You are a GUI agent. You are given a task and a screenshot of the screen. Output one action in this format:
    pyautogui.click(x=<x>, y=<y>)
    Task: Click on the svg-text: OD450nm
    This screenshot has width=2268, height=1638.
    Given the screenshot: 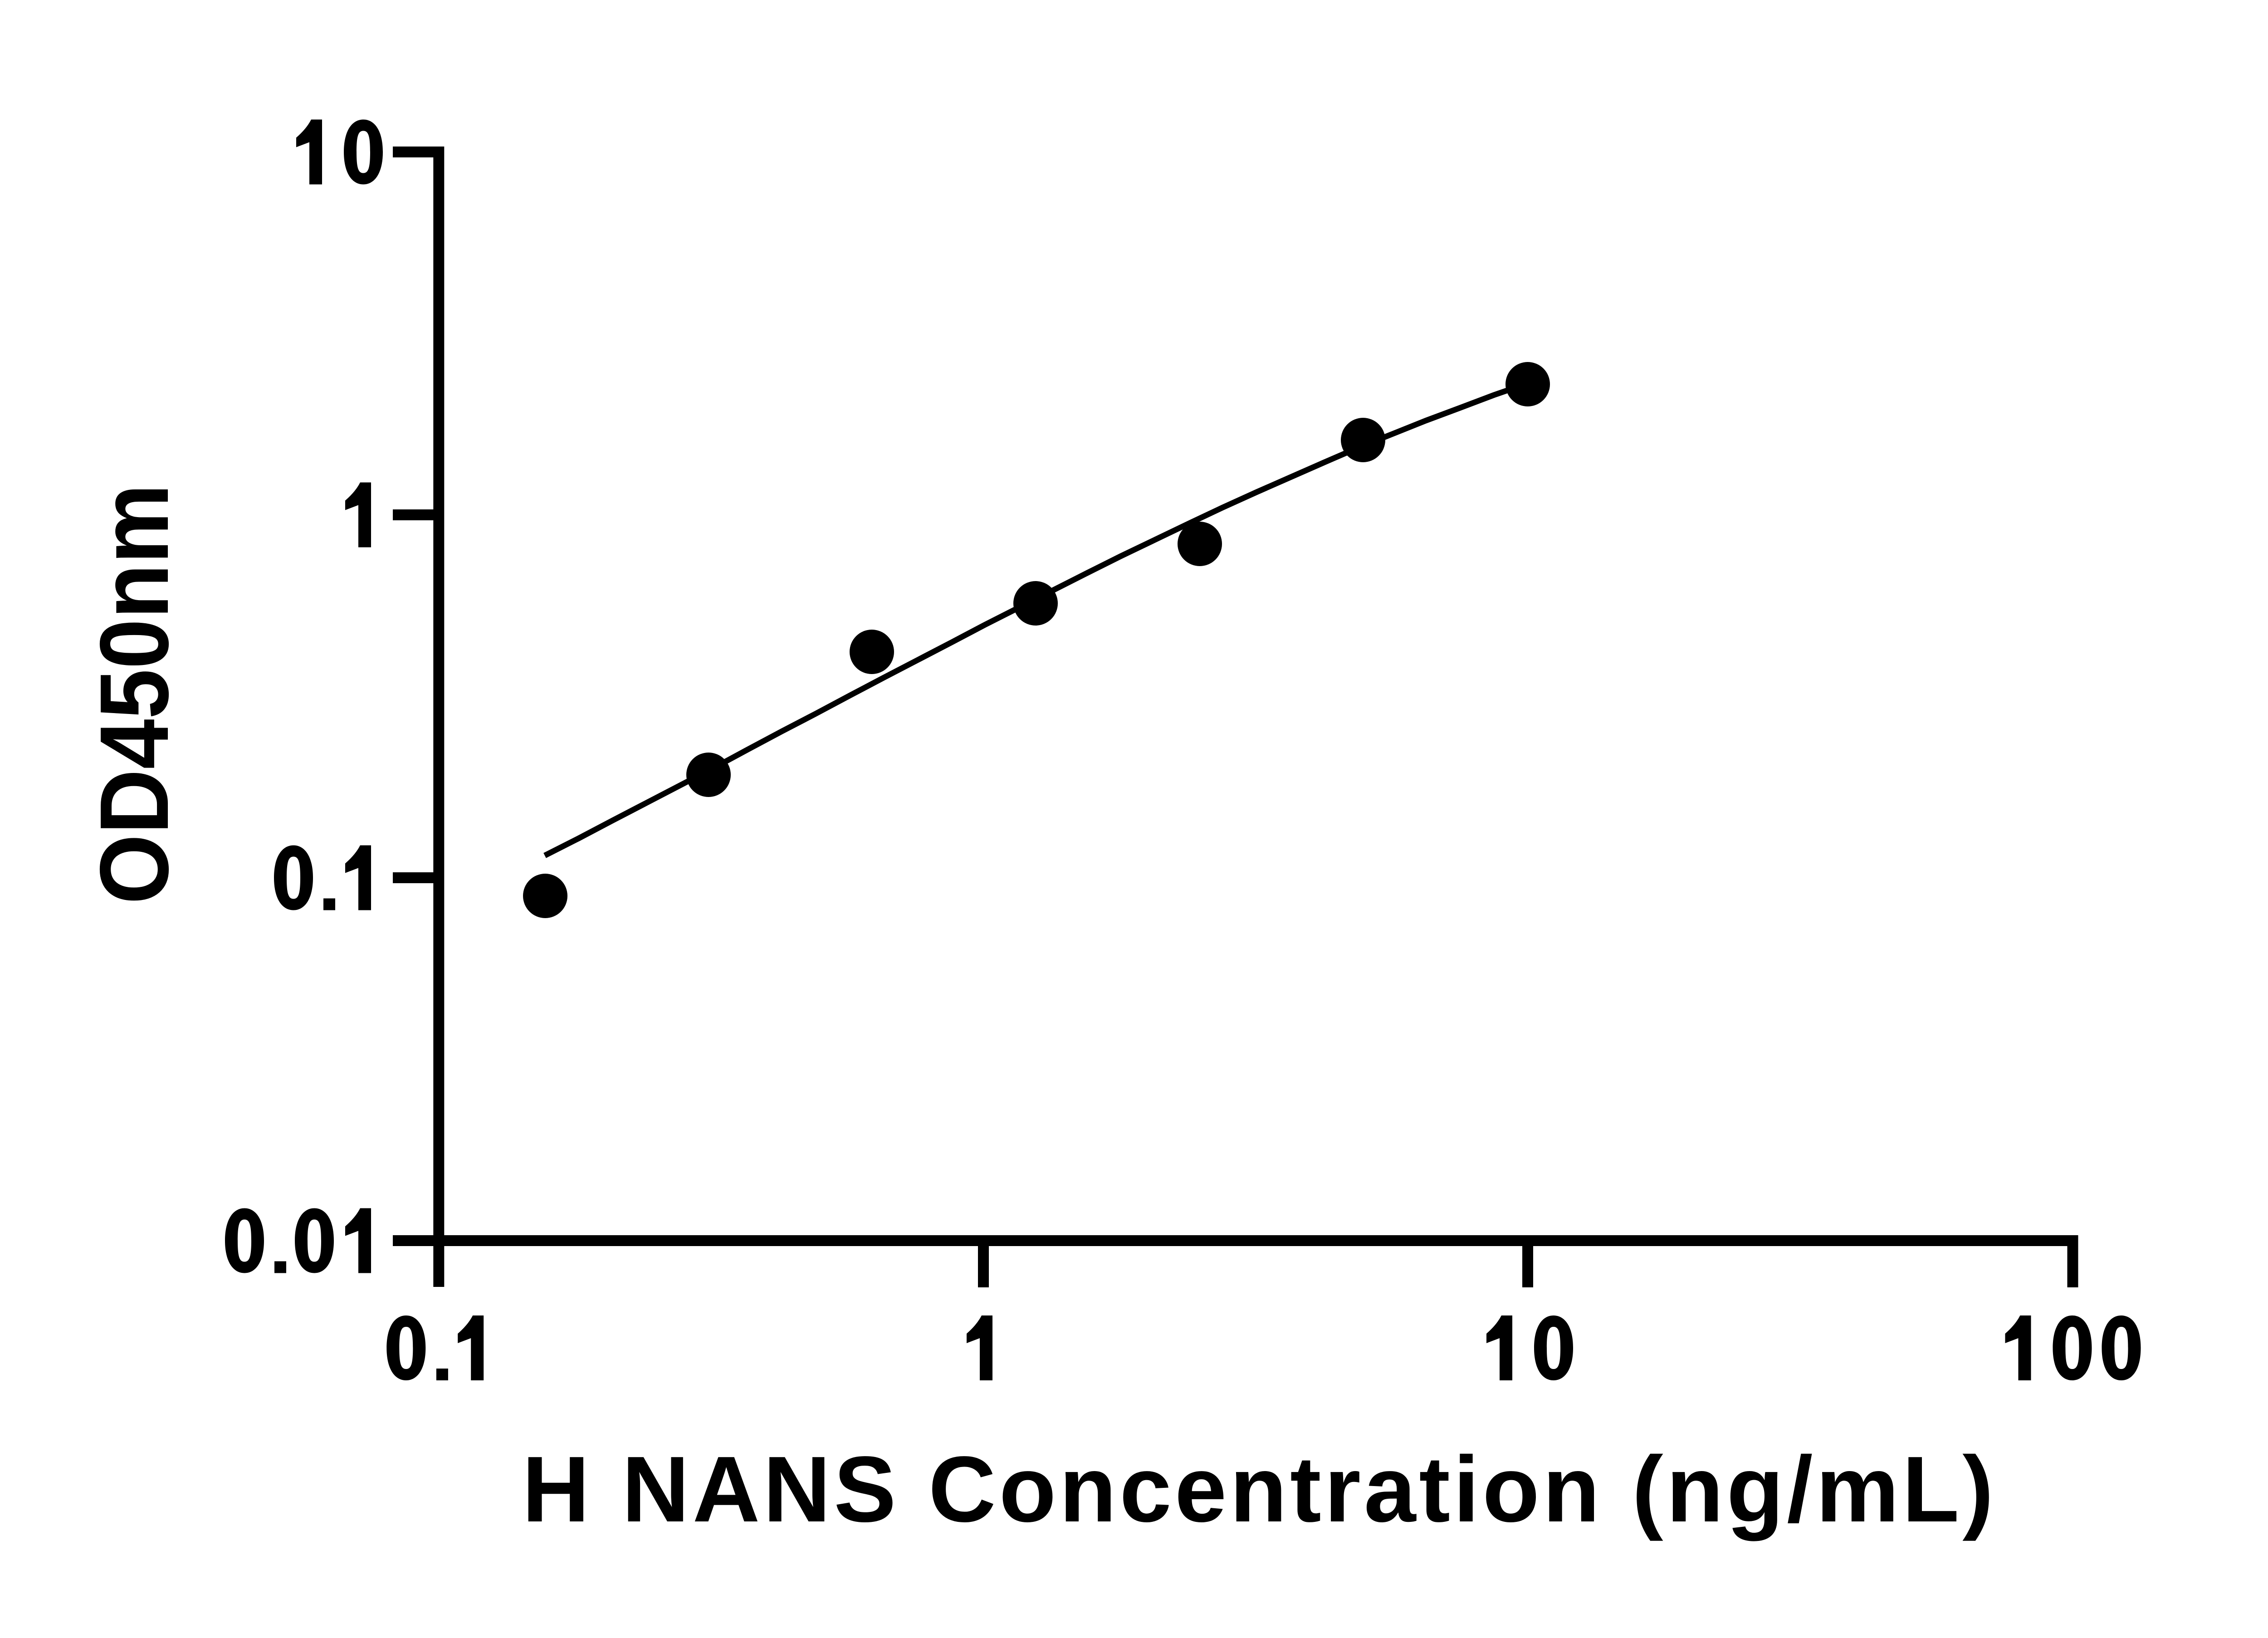 What is the action you would take?
    pyautogui.click(x=134, y=694)
    